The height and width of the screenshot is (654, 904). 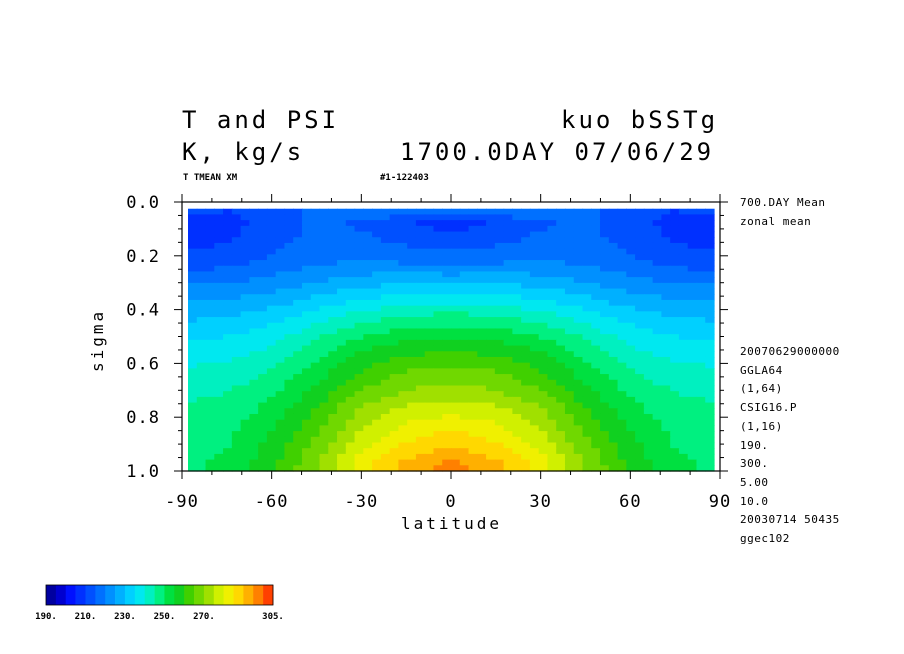 What do you see at coordinates (640, 120) in the screenshot?
I see `title-right: kuo bSSTg` at bounding box center [640, 120].